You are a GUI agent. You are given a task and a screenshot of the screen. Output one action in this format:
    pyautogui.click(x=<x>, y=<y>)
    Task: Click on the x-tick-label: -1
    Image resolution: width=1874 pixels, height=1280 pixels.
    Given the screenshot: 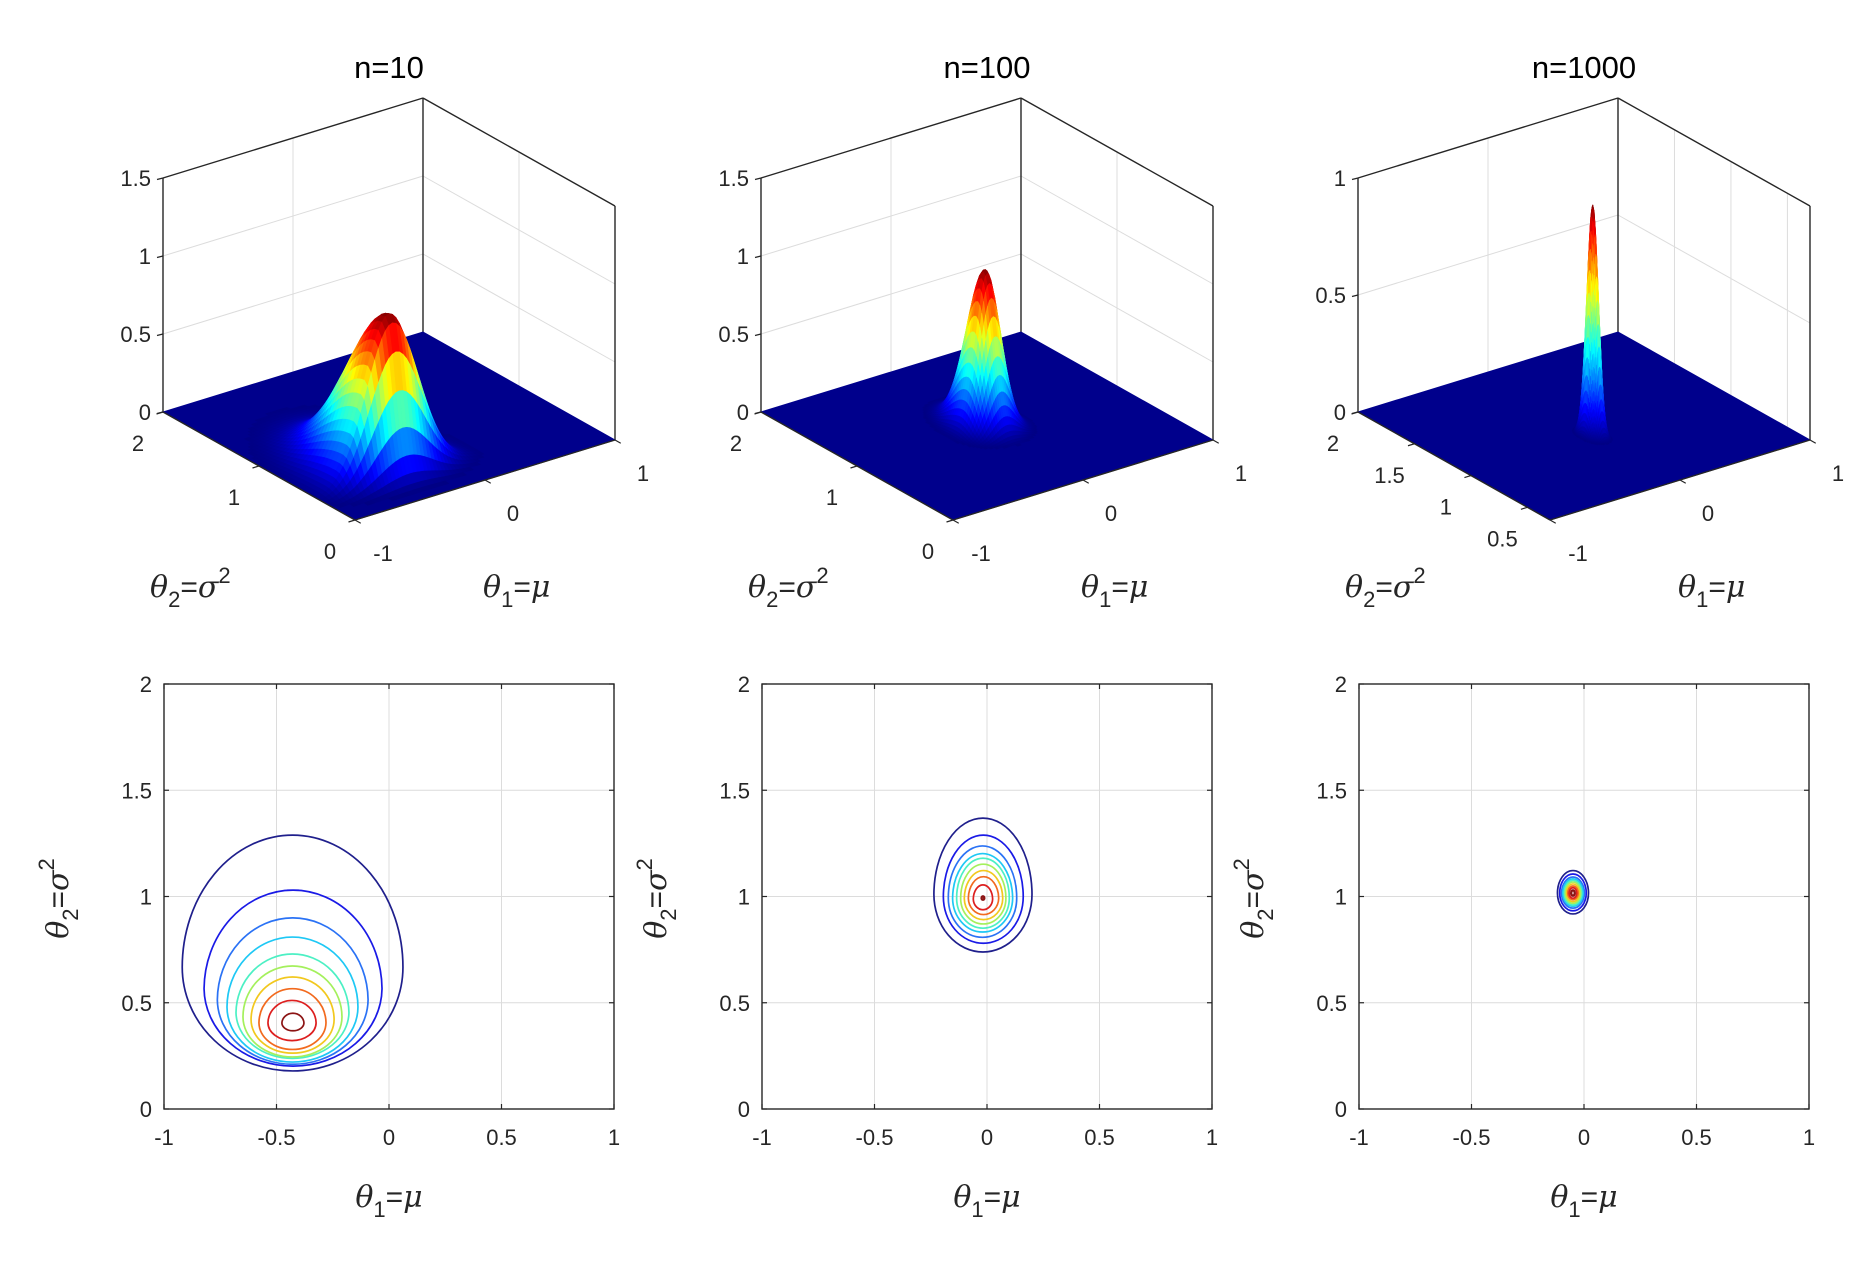 What is the action you would take?
    pyautogui.click(x=164, y=1137)
    